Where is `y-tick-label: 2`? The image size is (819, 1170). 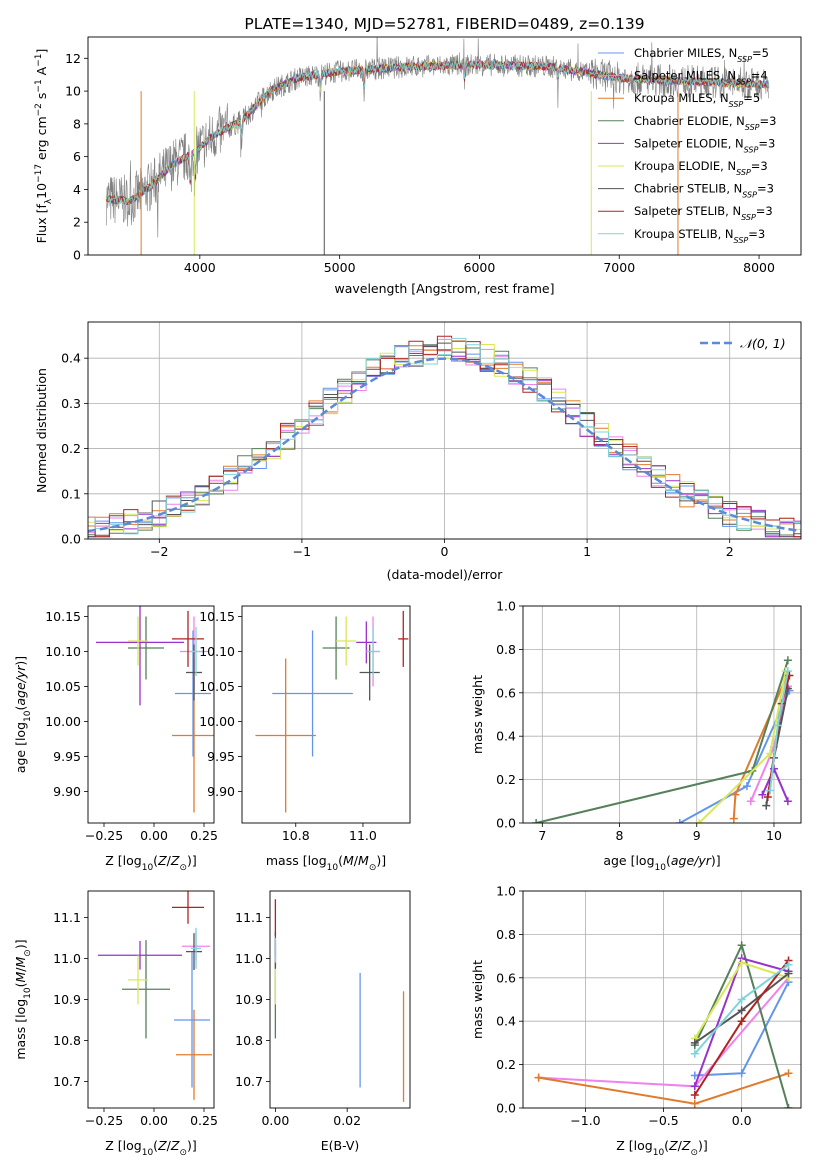 y-tick-label: 2 is located at coordinates (77, 222).